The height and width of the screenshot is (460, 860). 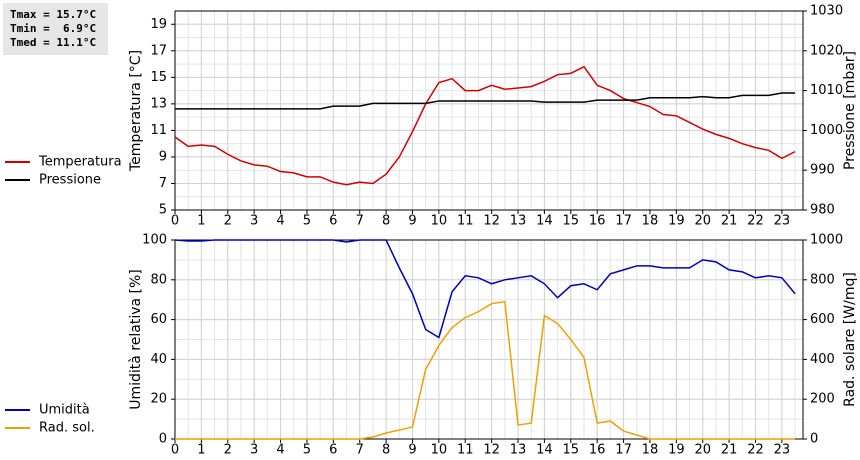 I want to click on data-line, so click(x=485, y=101).